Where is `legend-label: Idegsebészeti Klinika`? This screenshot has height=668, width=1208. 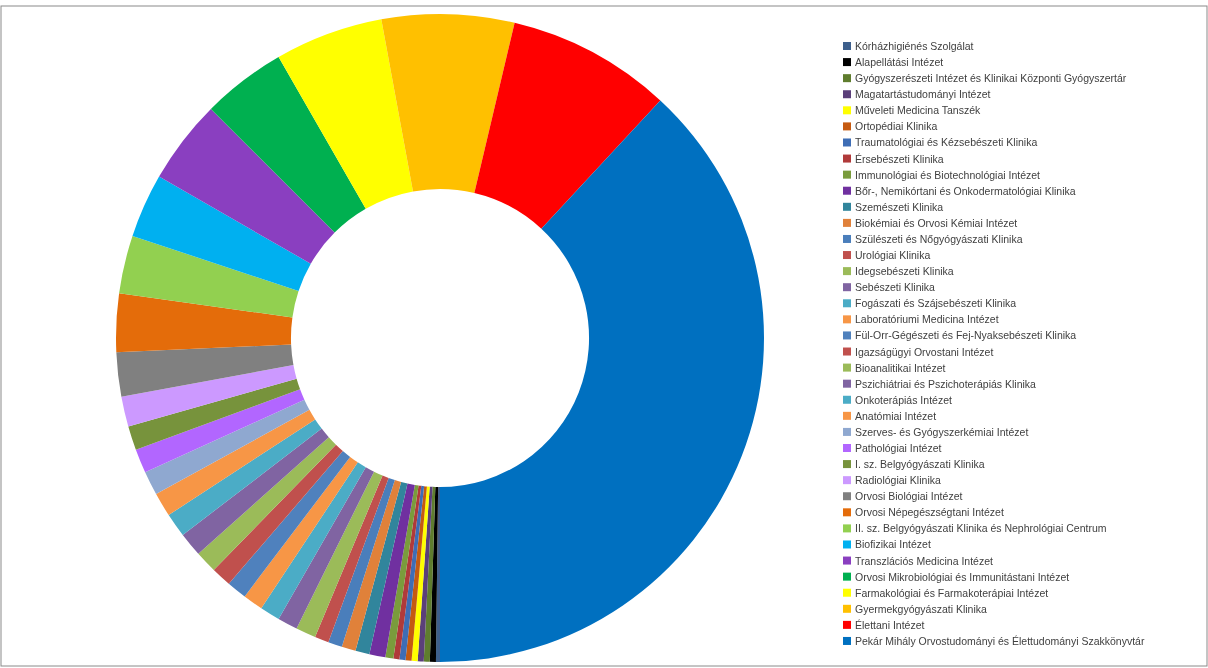
legend-label: Idegsebészeti Klinika is located at coordinates (904, 271).